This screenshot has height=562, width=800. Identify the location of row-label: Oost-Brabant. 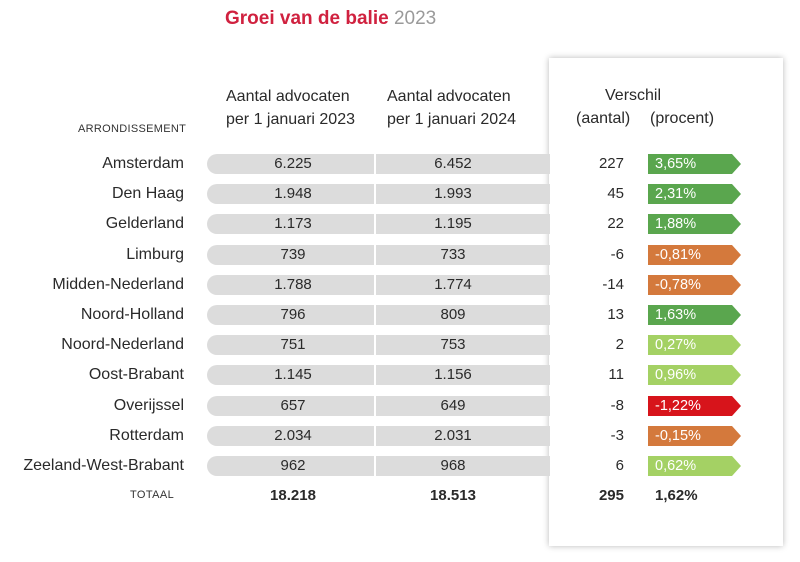
(136, 374).